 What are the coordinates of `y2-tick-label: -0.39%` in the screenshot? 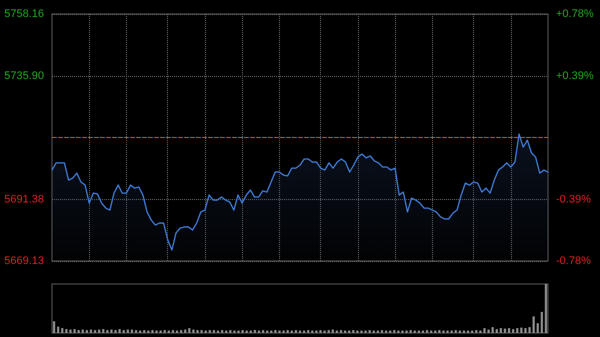 It's located at (574, 199).